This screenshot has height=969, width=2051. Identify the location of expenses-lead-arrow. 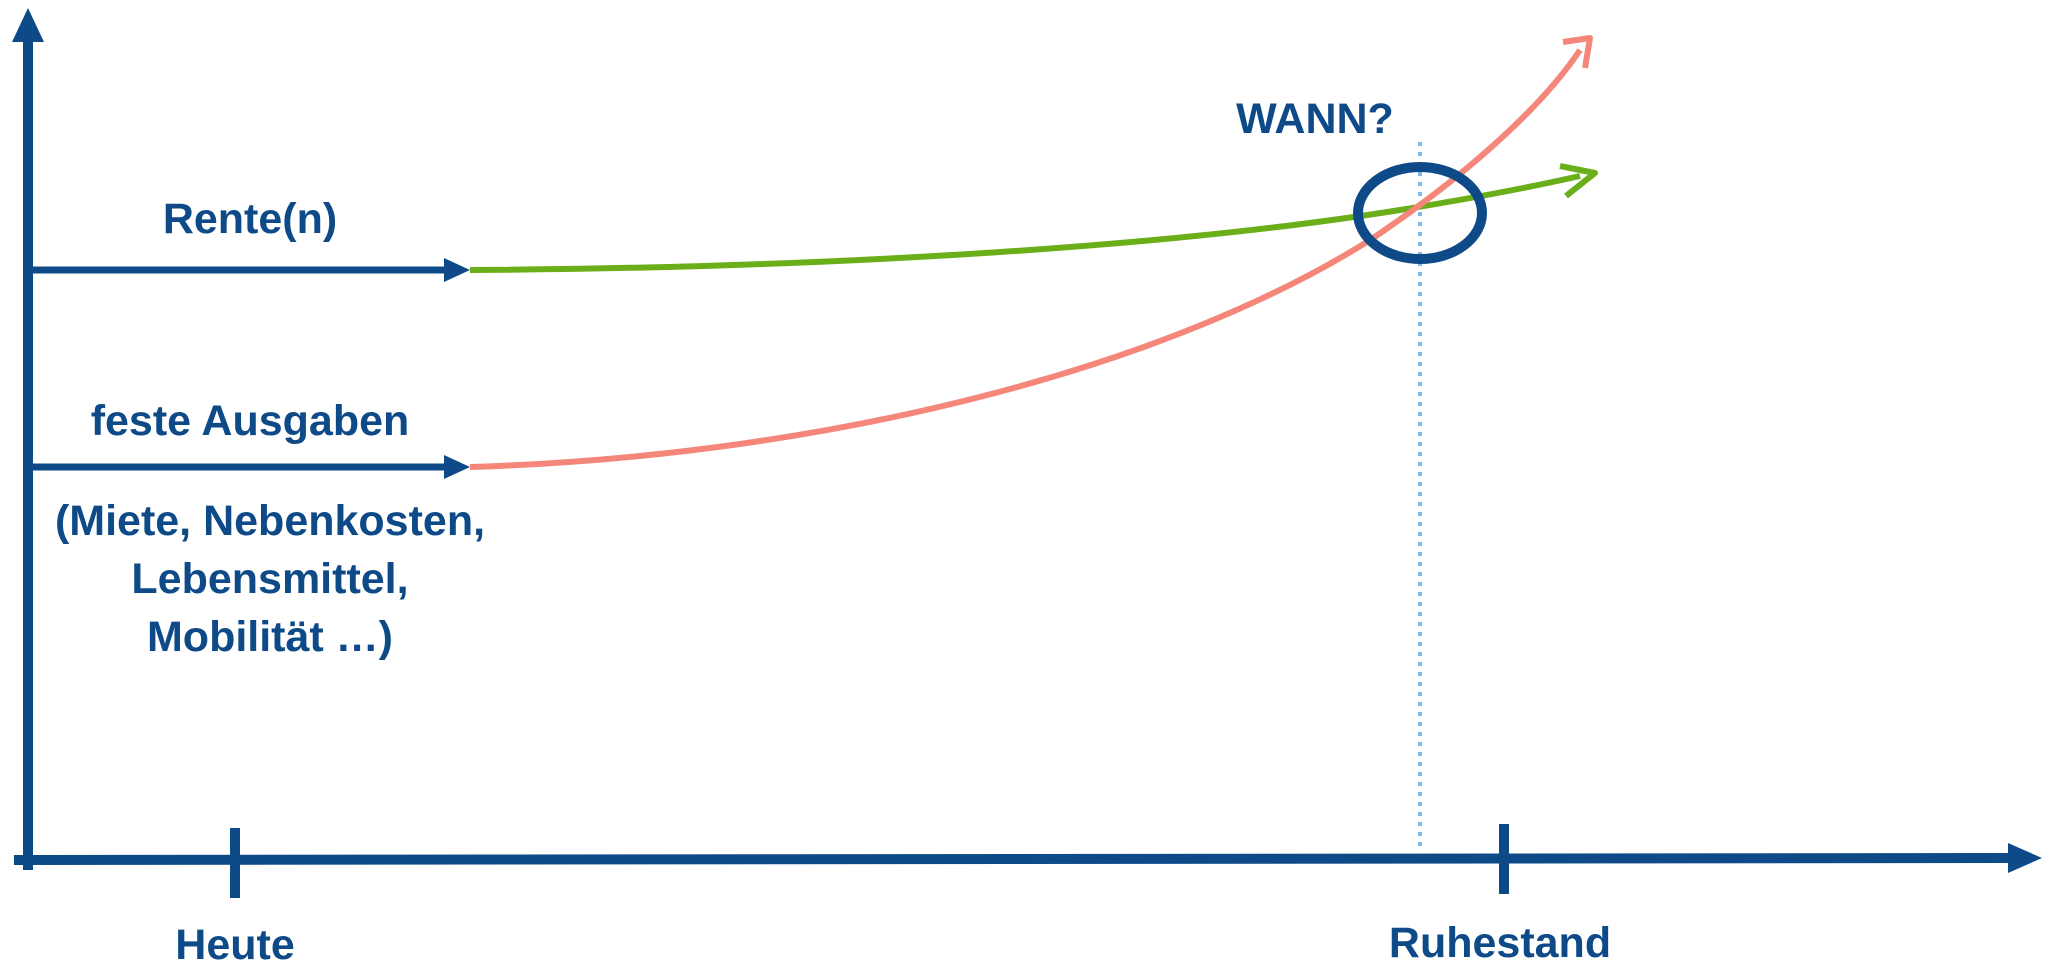
(250, 467).